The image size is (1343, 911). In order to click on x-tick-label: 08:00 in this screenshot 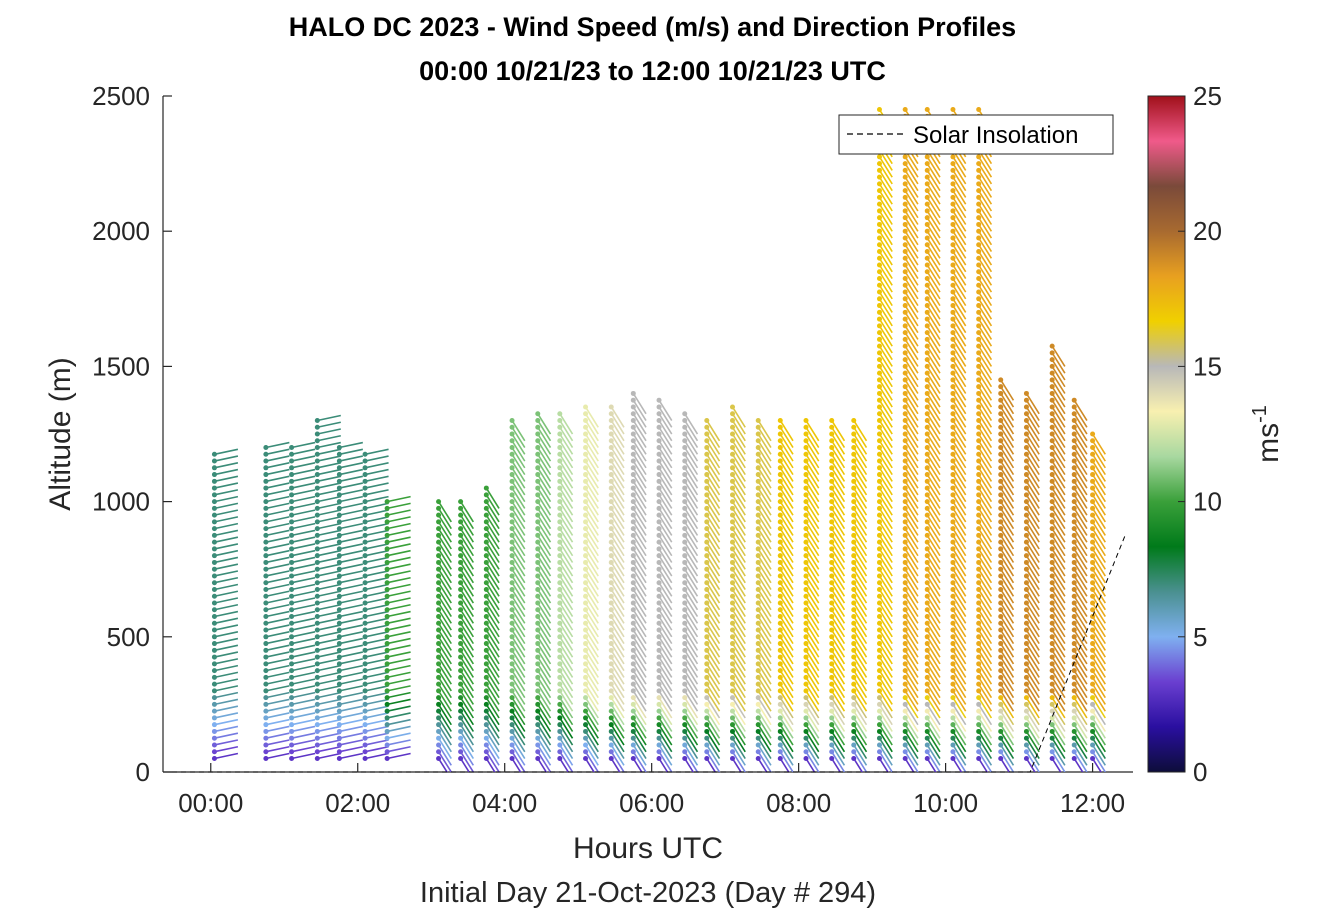, I will do `click(798, 803)`.